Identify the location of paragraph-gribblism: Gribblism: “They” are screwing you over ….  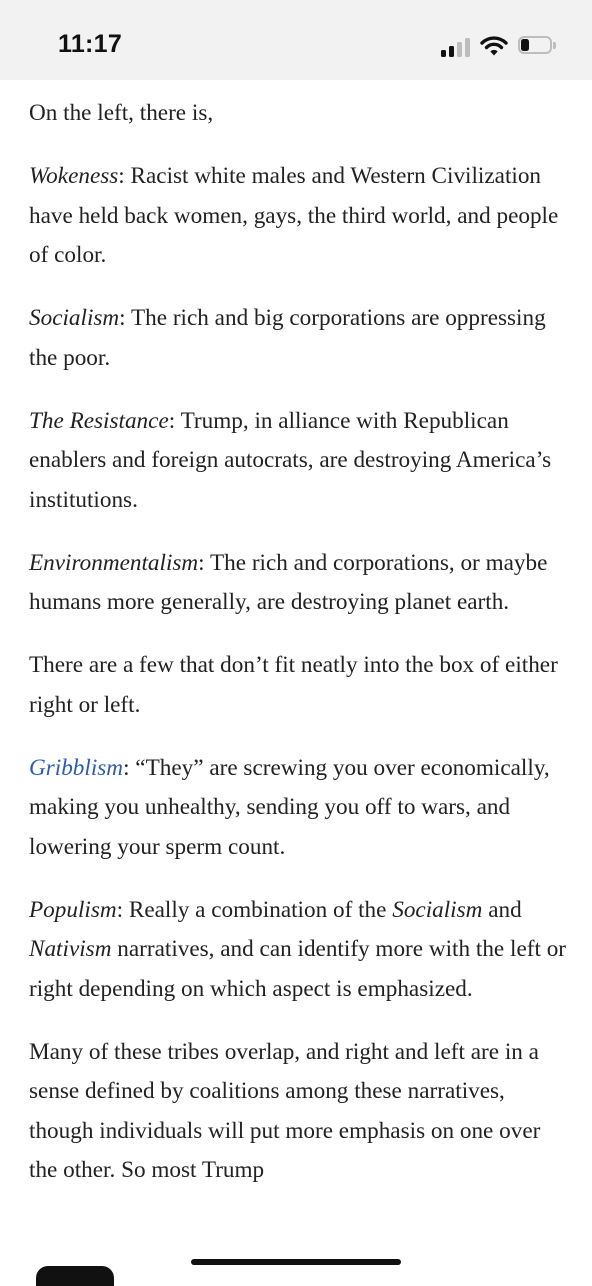
(289, 807).